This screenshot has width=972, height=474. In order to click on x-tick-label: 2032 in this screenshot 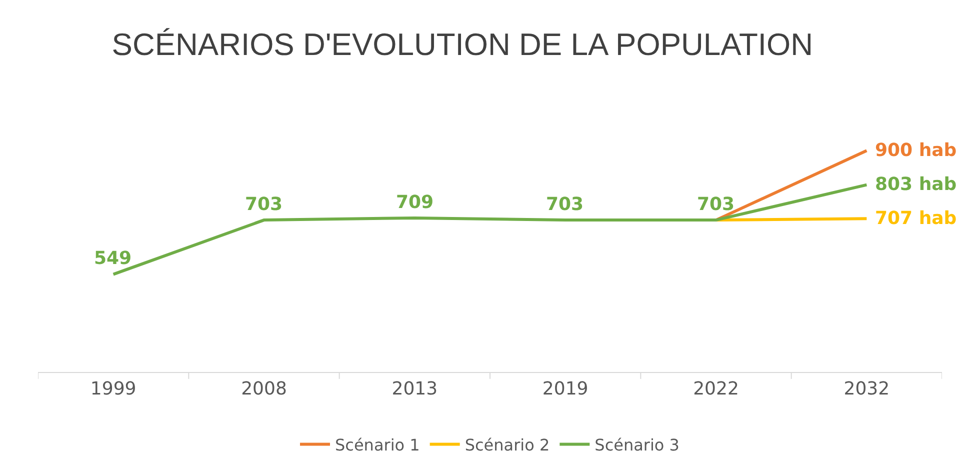, I will do `click(867, 389)`.